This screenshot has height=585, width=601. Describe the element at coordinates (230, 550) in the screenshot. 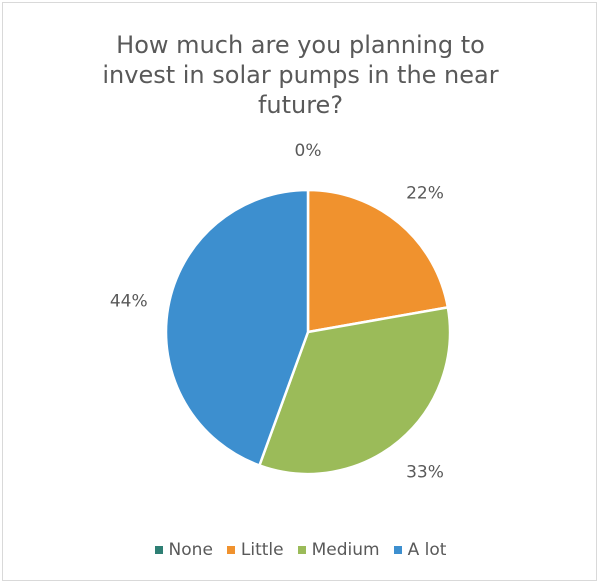

I see `legend-swatch-little` at that location.